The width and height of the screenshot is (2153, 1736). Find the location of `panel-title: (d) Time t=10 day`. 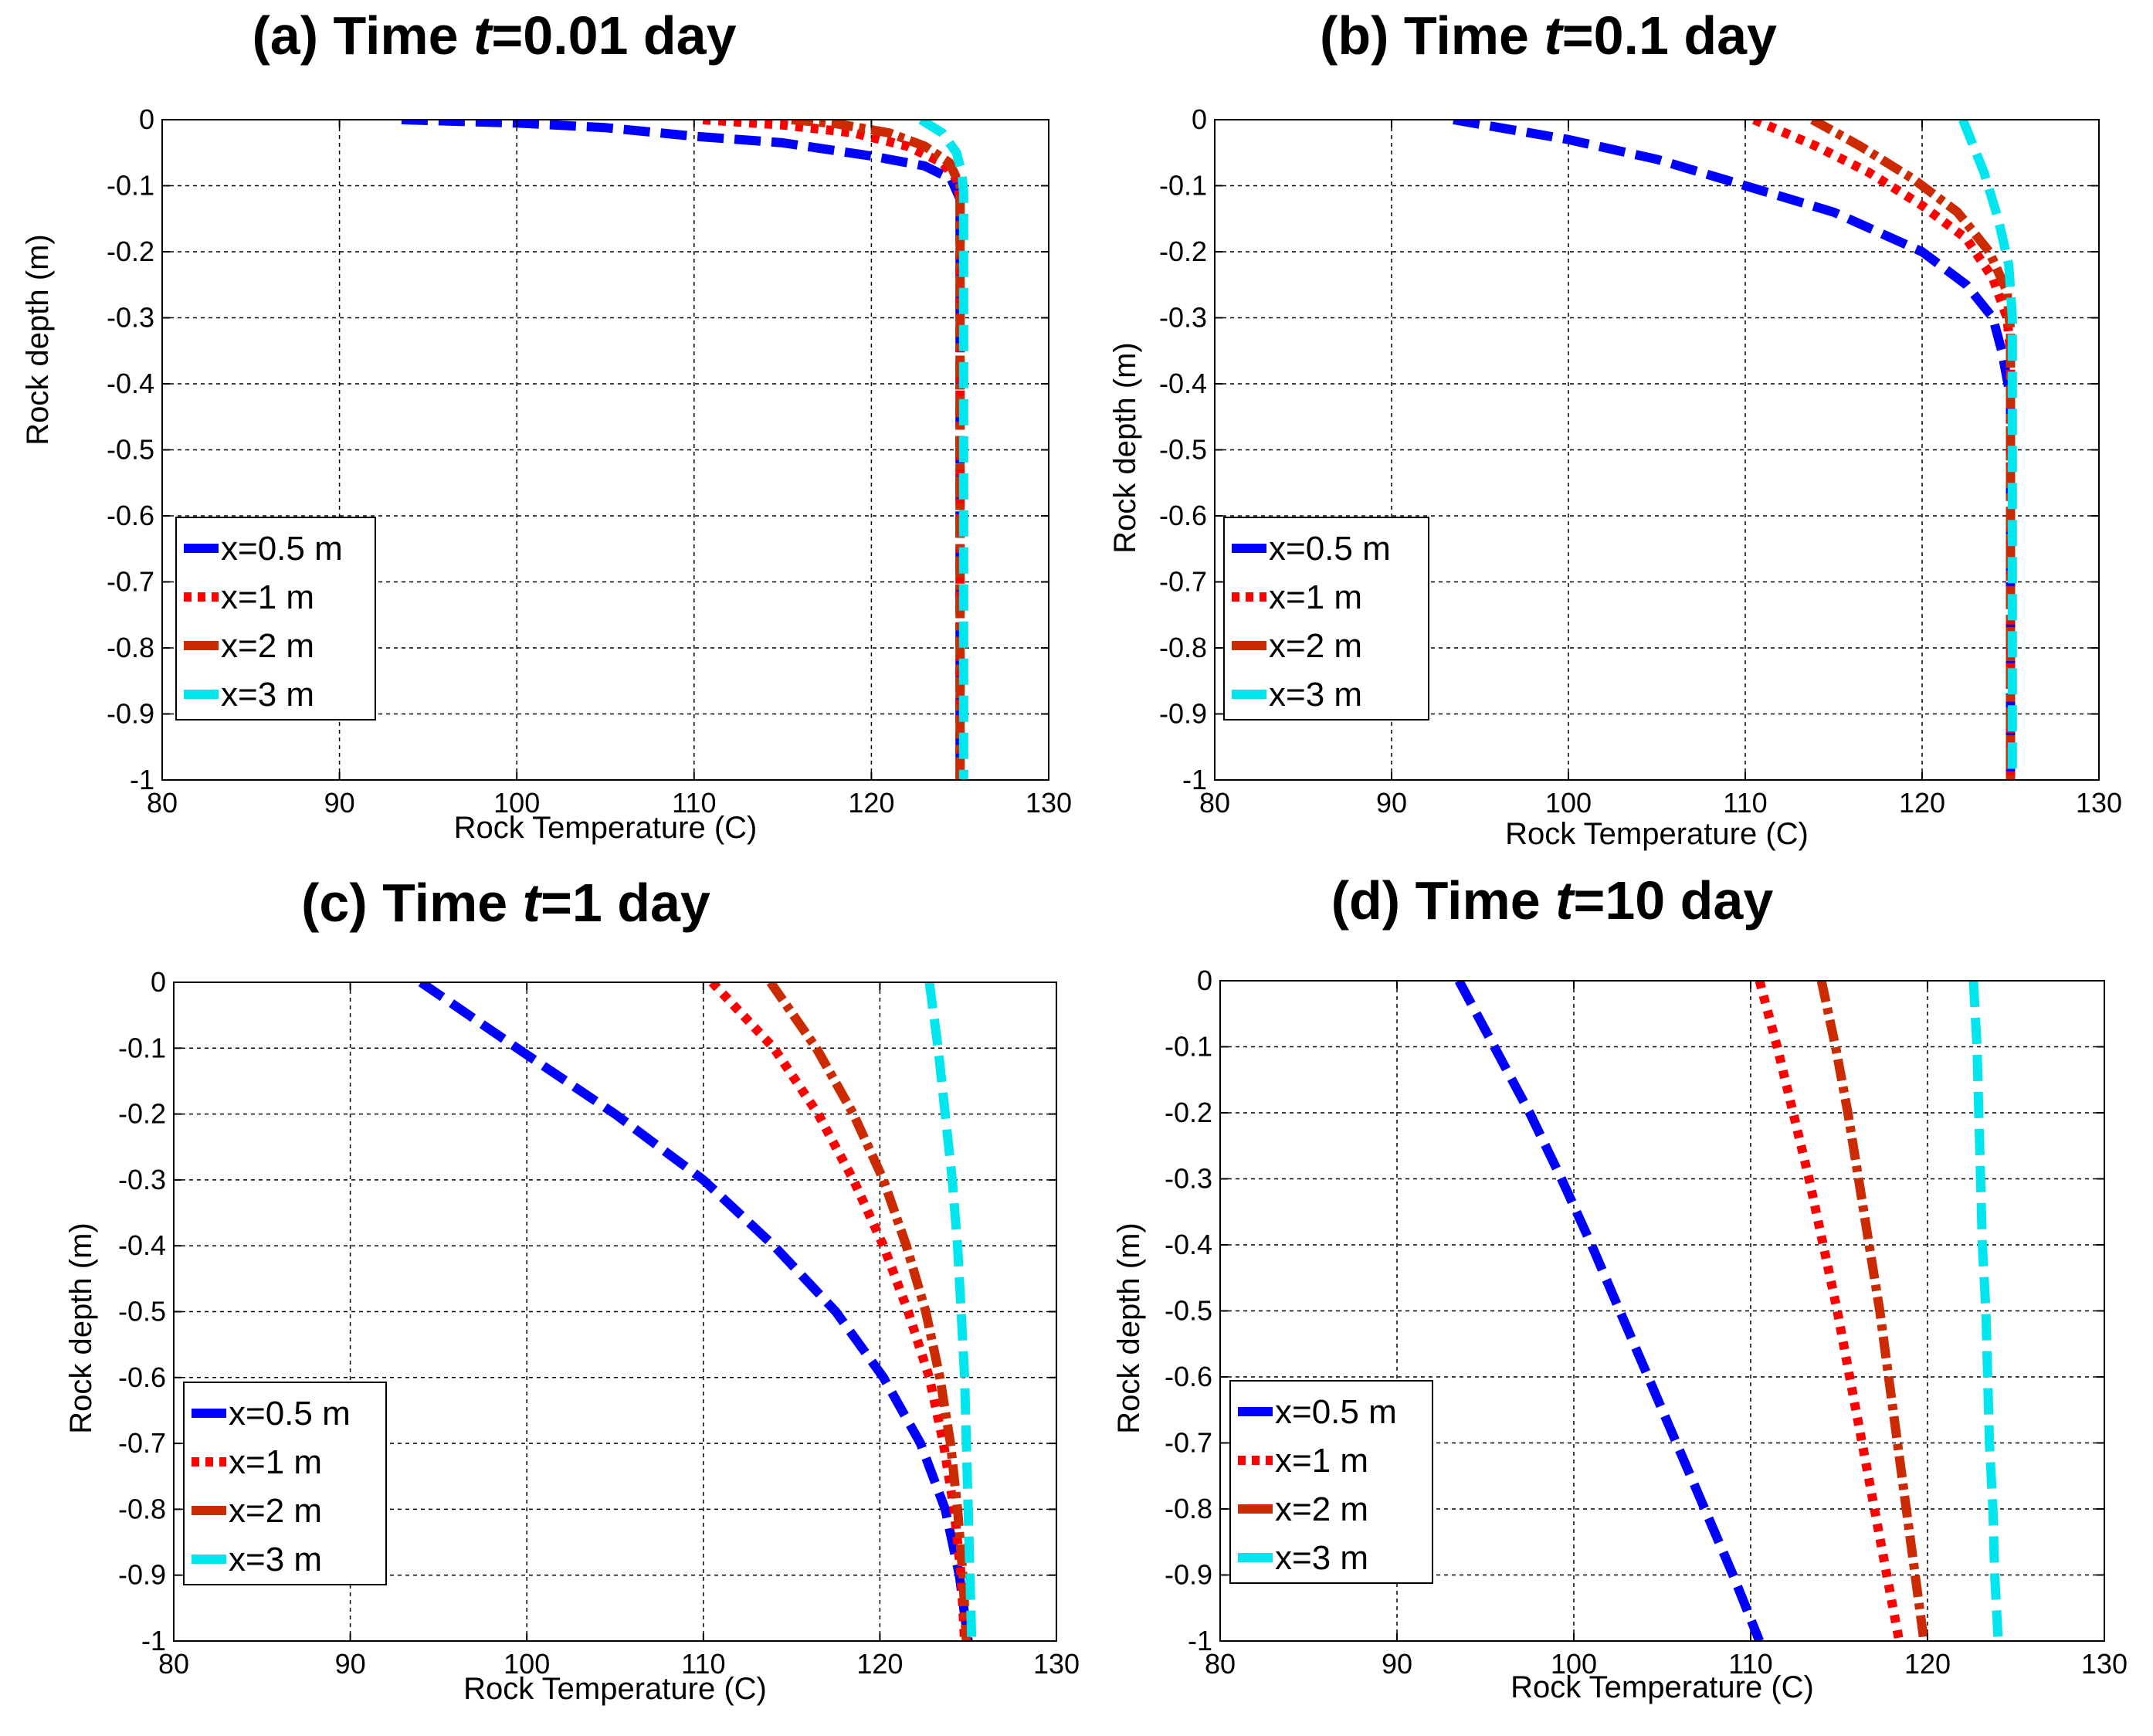

panel-title: (d) Time t=10 day is located at coordinates (1552, 900).